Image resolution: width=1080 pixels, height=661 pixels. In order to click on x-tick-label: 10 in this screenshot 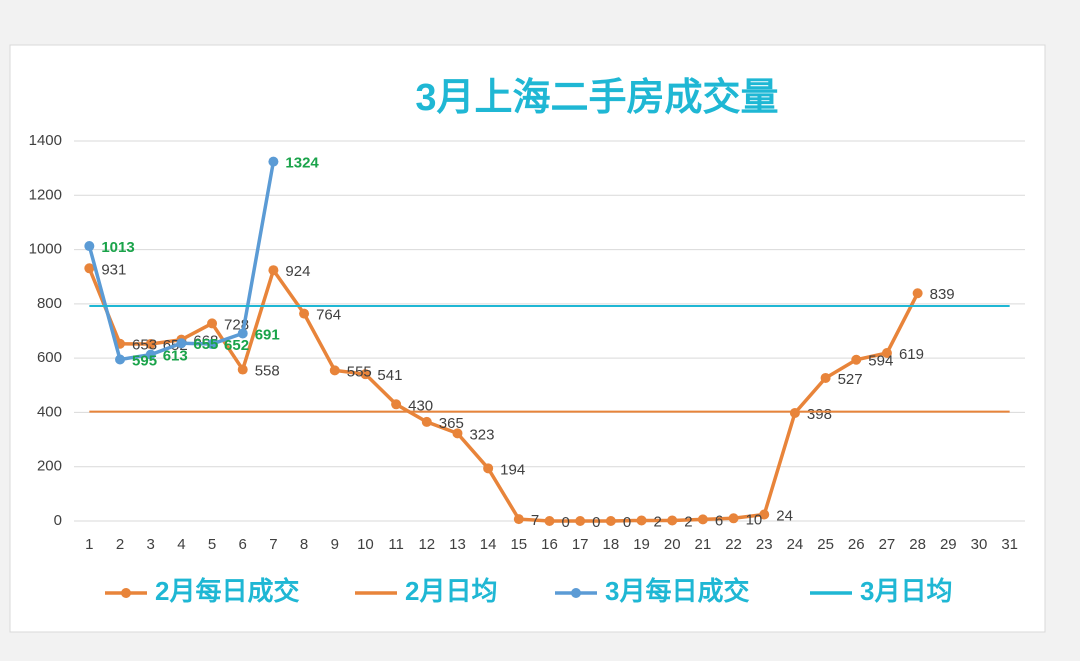, I will do `click(365, 544)`.